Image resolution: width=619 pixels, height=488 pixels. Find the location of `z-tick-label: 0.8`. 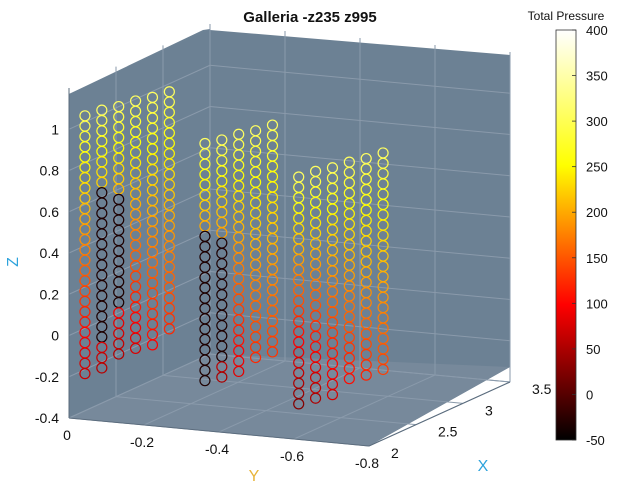

z-tick-label: 0.8 is located at coordinates (50, 171).